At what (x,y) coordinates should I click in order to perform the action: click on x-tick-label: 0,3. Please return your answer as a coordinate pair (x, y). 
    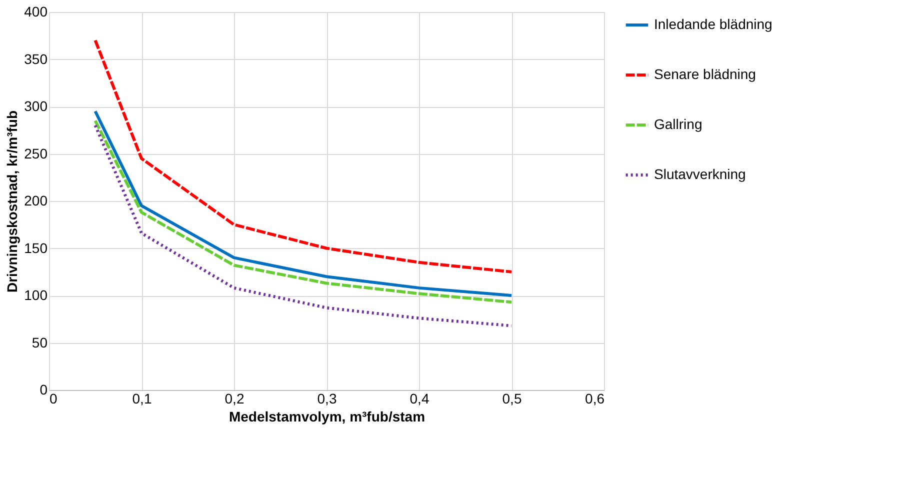
    Looking at the image, I should click on (327, 398).